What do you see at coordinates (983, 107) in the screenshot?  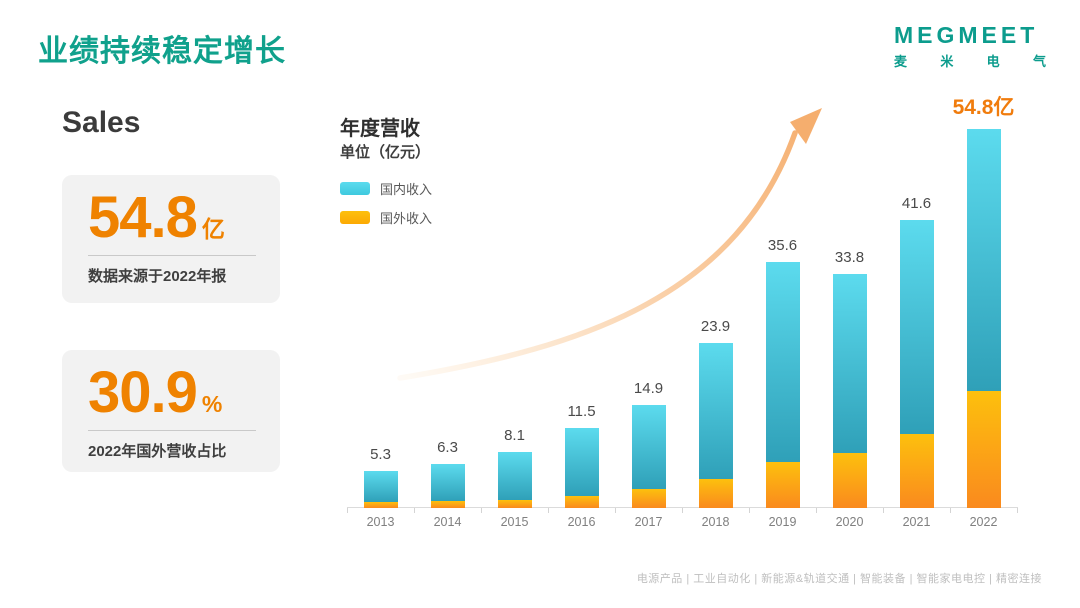 I see `total-label-2022: 54.8亿` at bounding box center [983, 107].